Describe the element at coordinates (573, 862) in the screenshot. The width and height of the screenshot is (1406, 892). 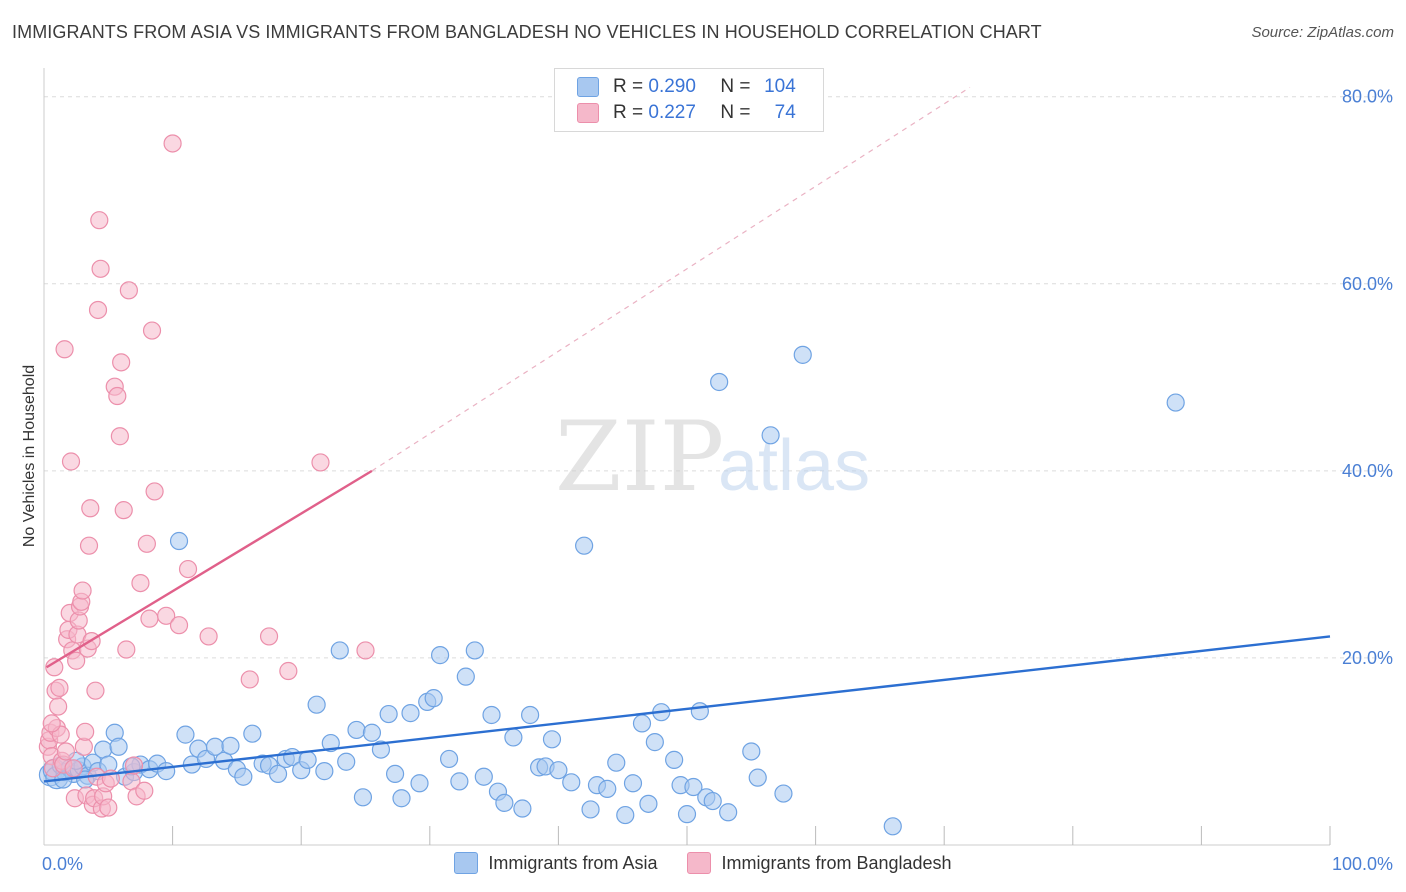
I see `legend-label-asia: Immigrants from Asia` at that location.